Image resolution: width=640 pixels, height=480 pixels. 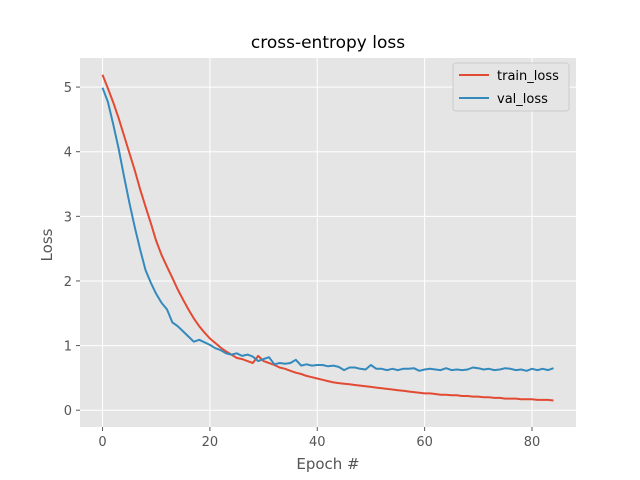 What do you see at coordinates (511, 87) in the screenshot?
I see `legend: train_loss val_loss` at bounding box center [511, 87].